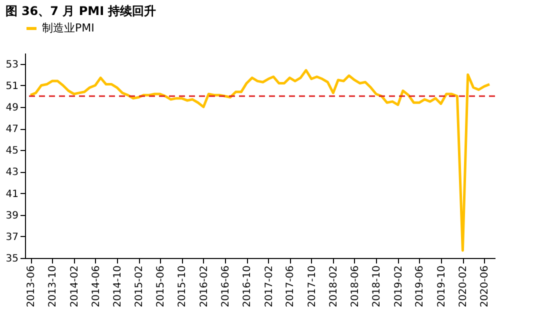 Image resolution: width=550 pixels, height=321 pixels. Describe the element at coordinates (398, 287) in the screenshot. I see `x-tick-label: 2019-02` at that location.